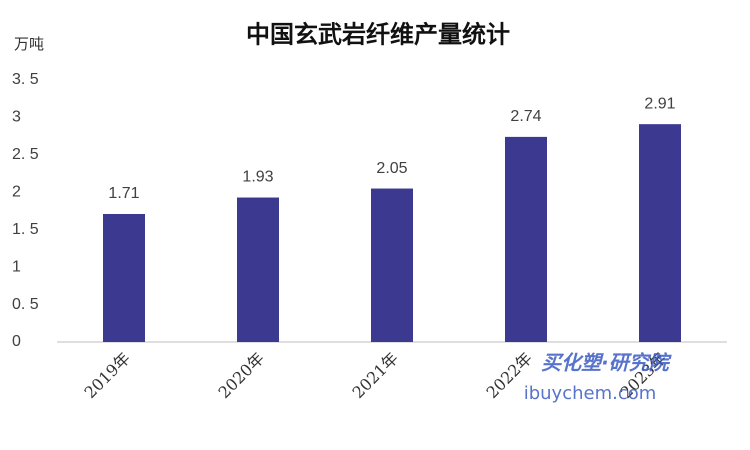 The width and height of the screenshot is (750, 450). Describe the element at coordinates (25, 79) in the screenshot. I see `y-tick-label: 3. 5` at that location.